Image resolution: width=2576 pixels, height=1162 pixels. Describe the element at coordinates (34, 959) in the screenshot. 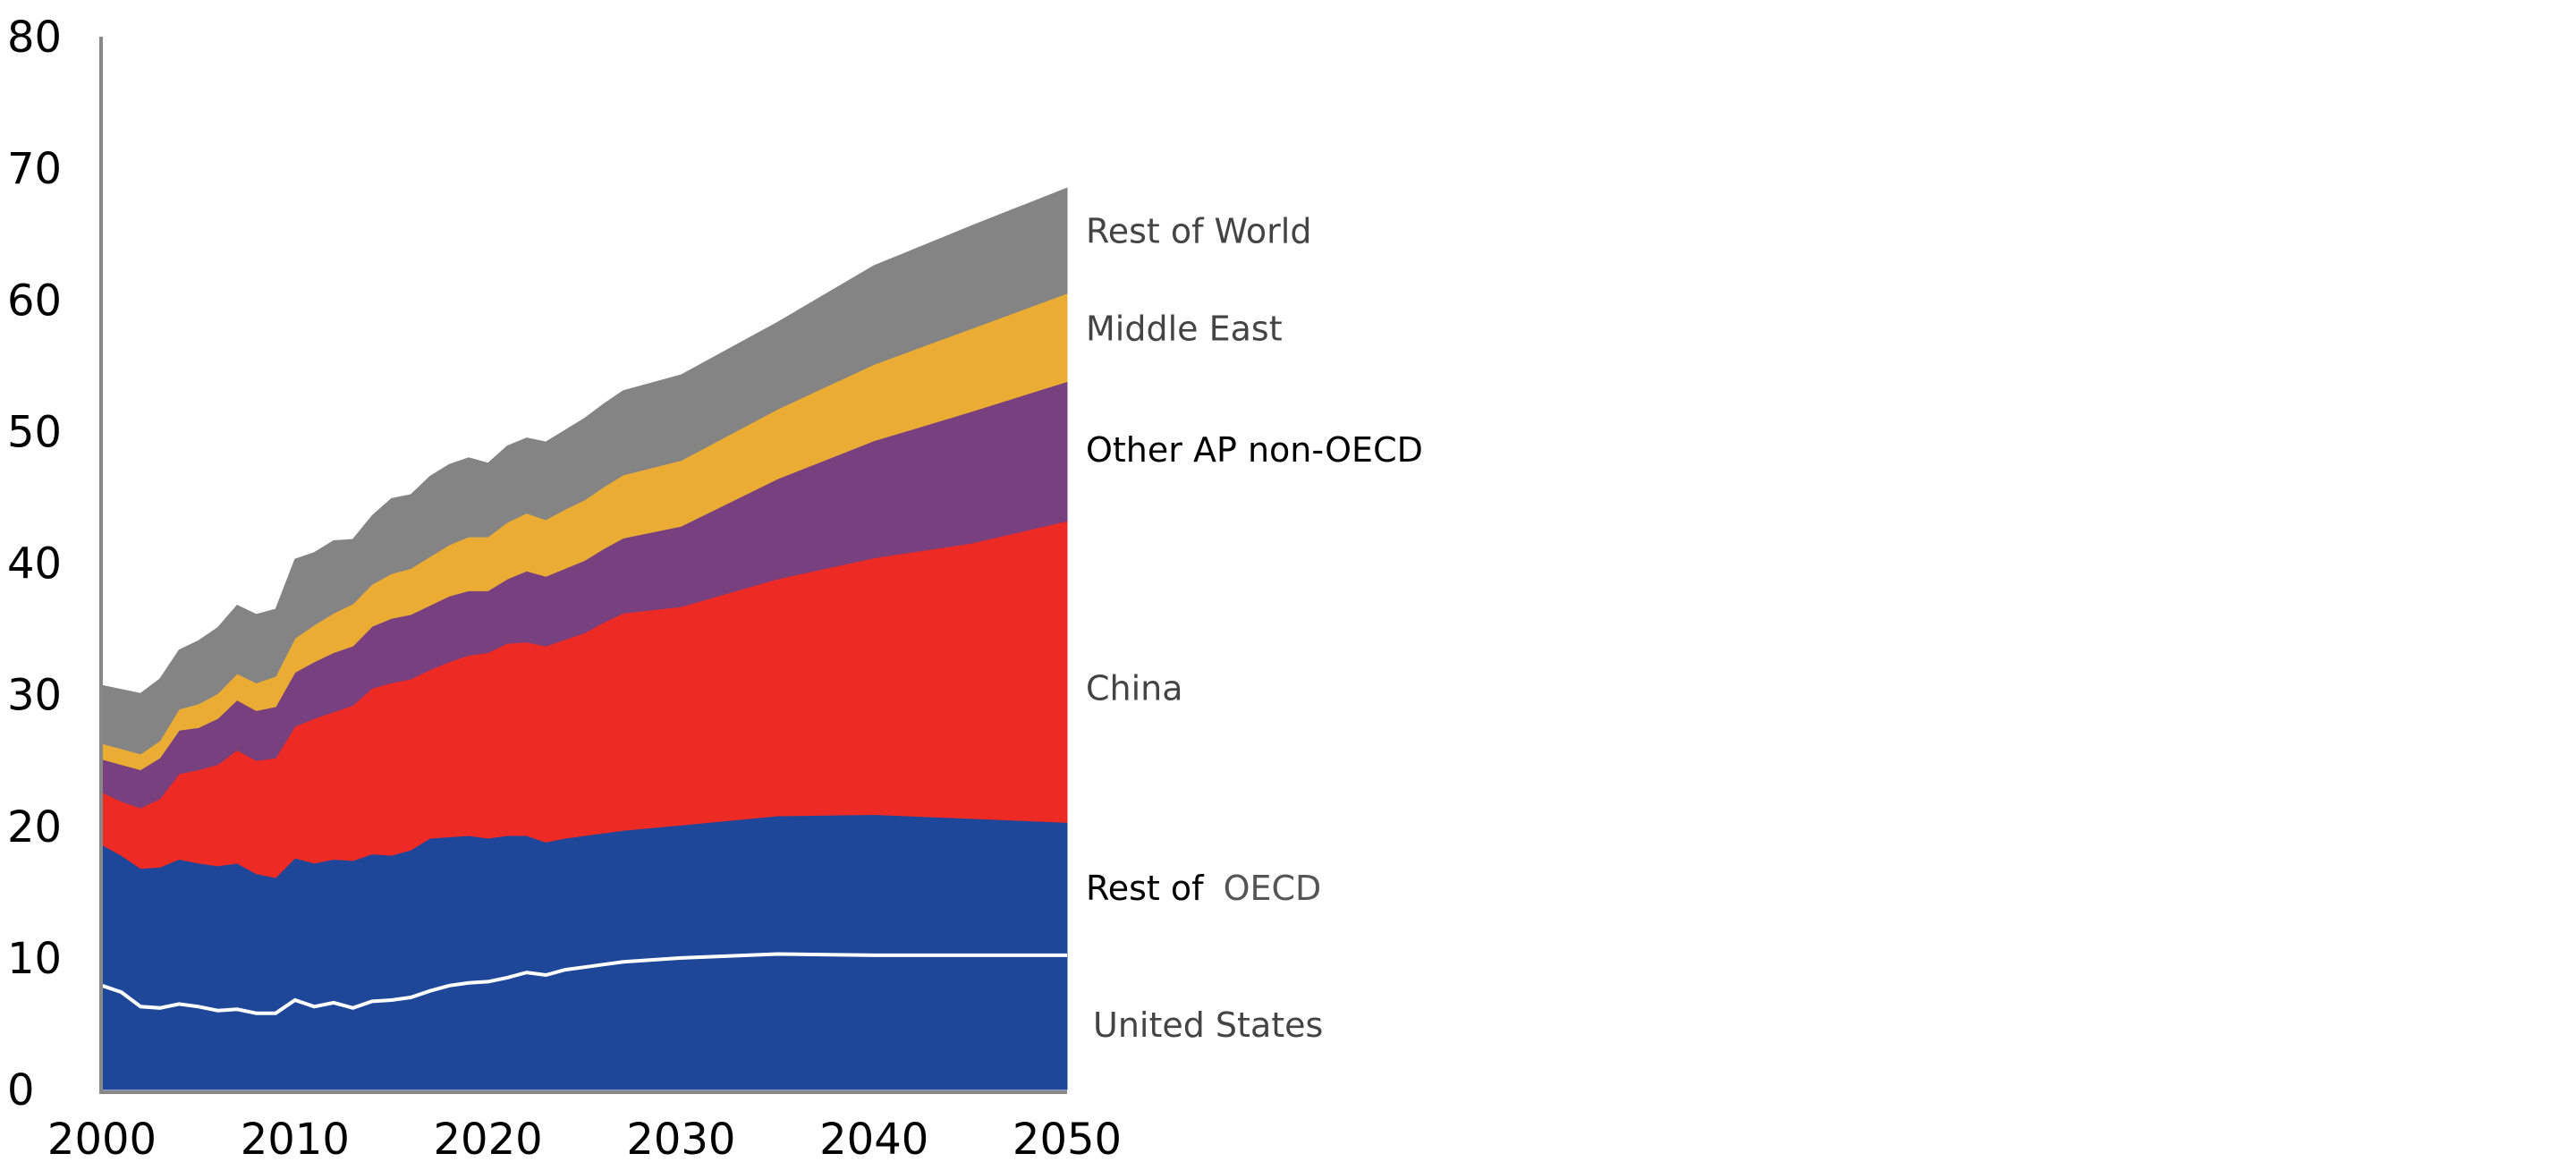

I see `y-tick-label: 10` at that location.